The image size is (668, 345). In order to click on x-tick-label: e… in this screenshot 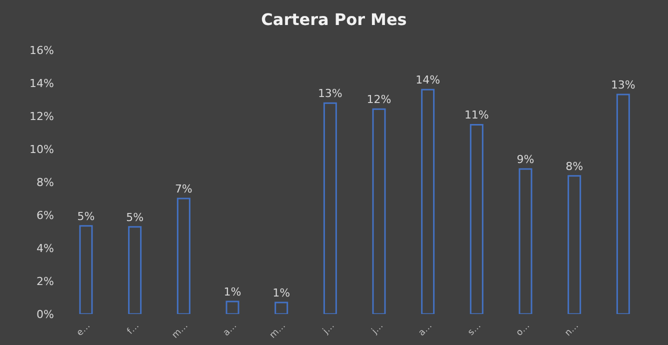, I will do `click(84, 329)`.